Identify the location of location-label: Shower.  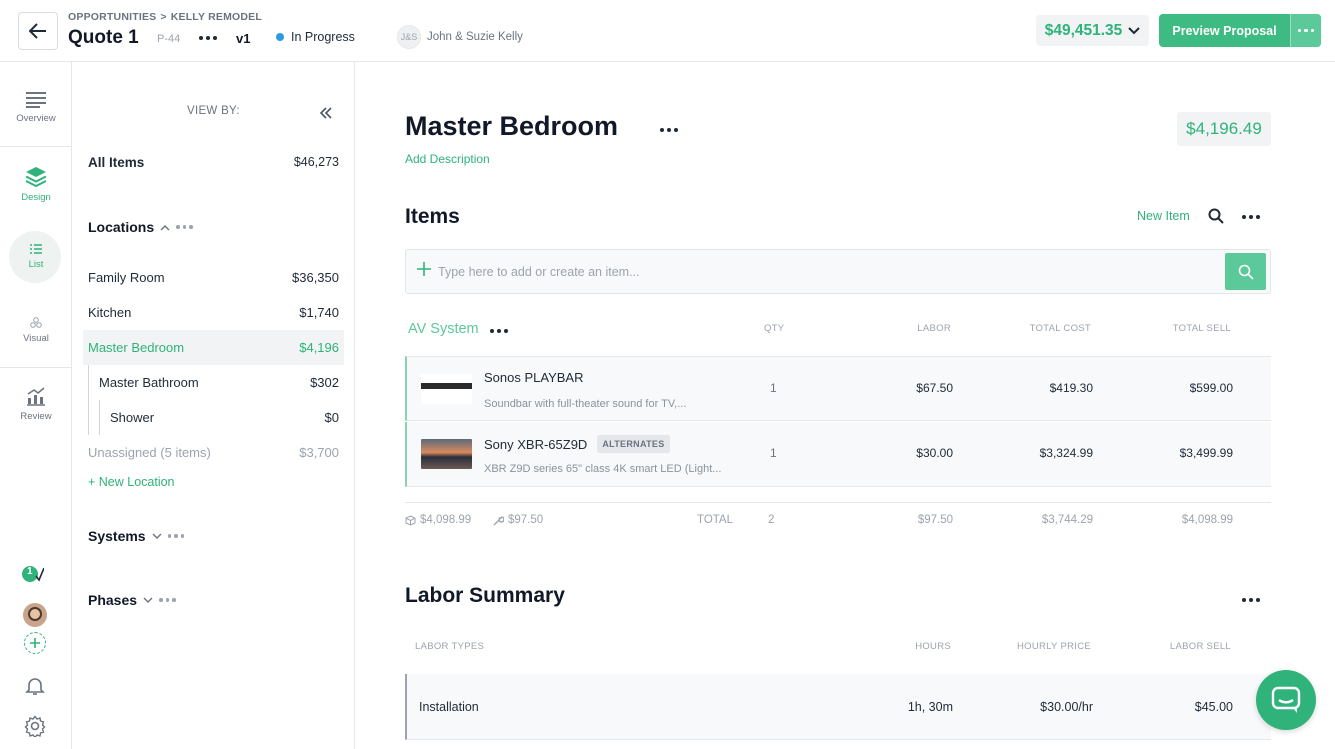
(132, 417).